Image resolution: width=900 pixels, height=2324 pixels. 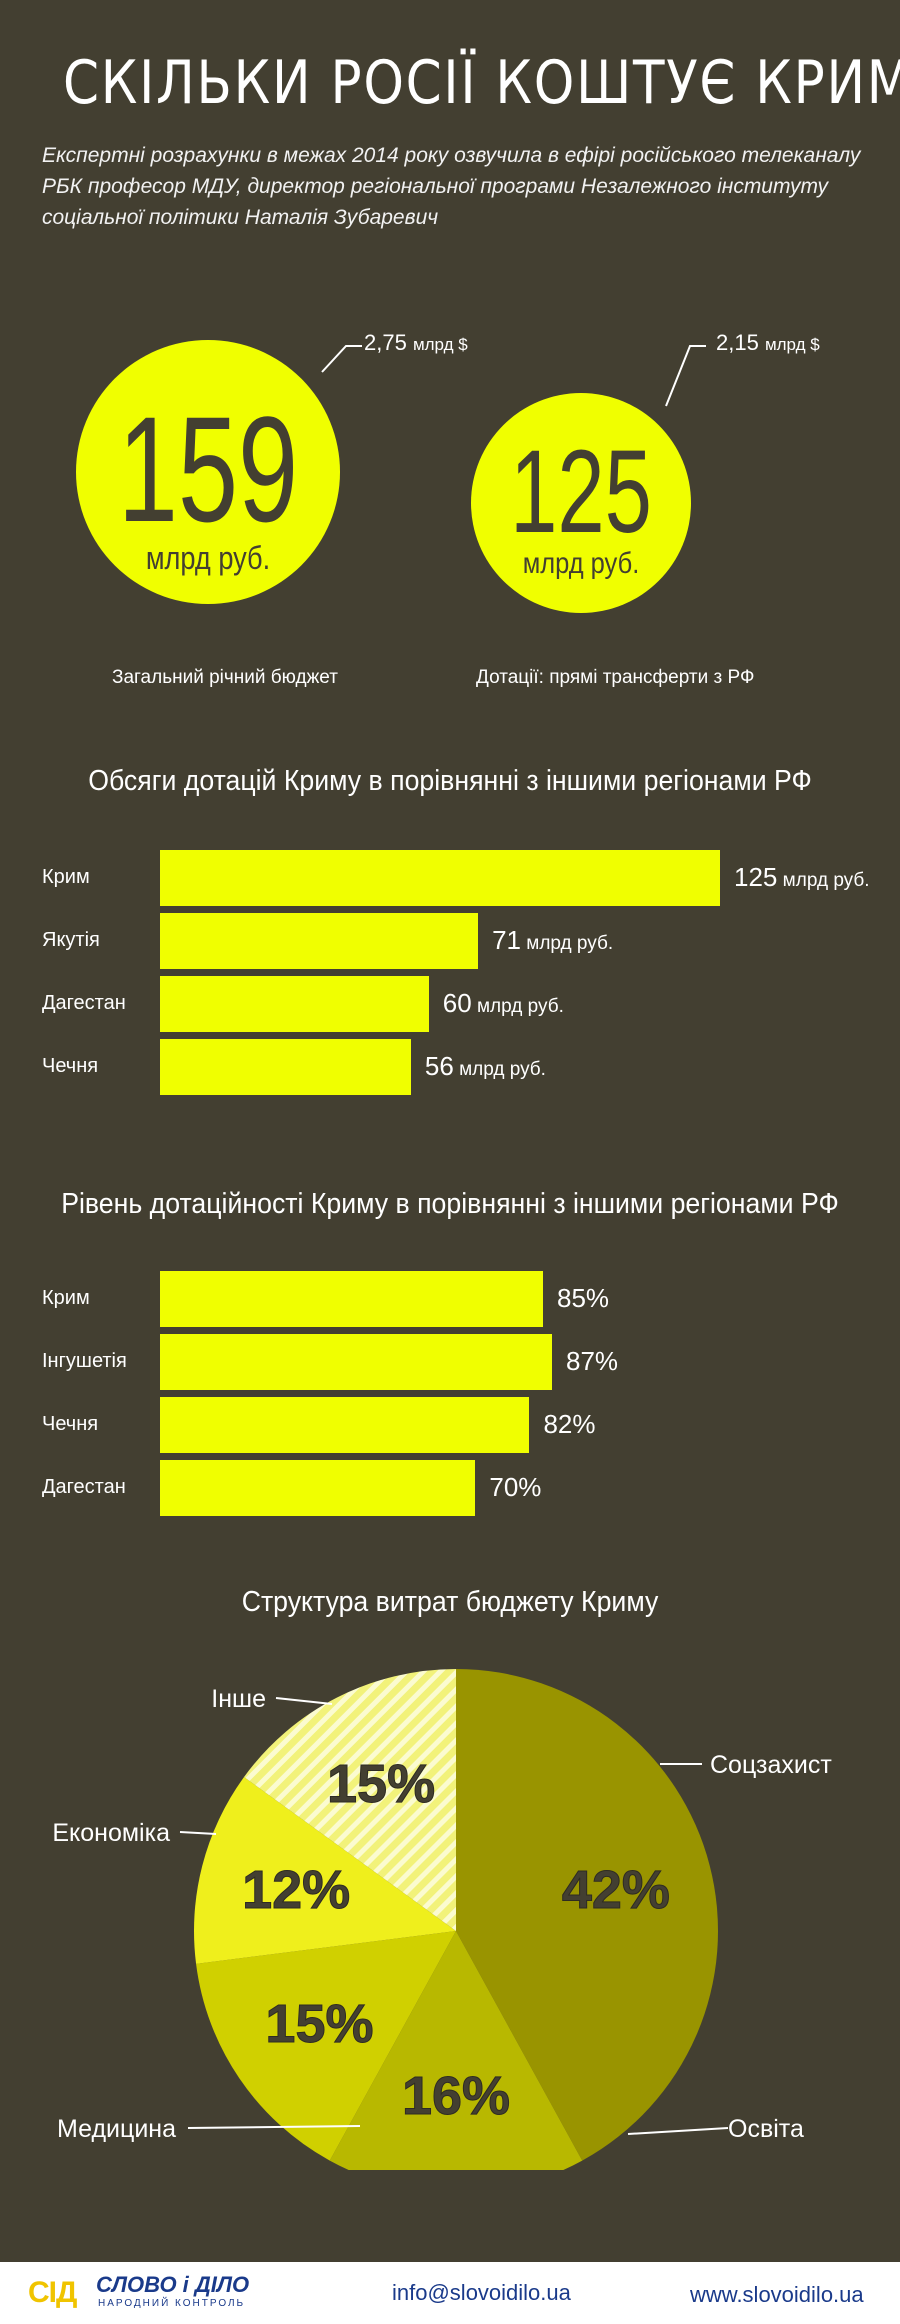 I want to click on footer-website-link: www.slovoidilo.ua, so click(x=777, y=2294).